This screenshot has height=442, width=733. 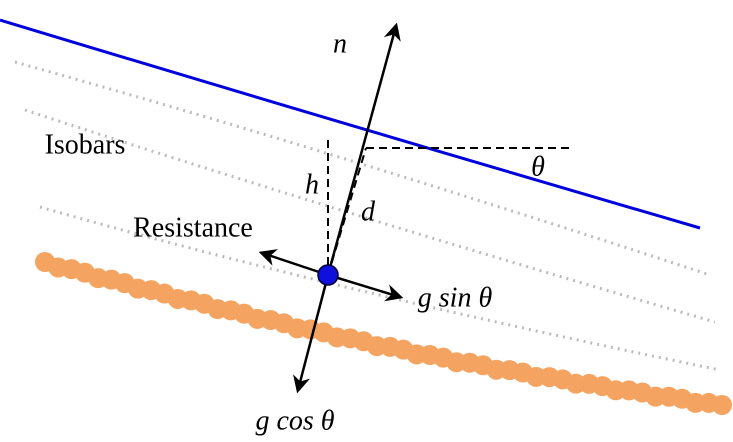 What do you see at coordinates (368, 211) in the screenshot?
I see `label-d: d` at bounding box center [368, 211].